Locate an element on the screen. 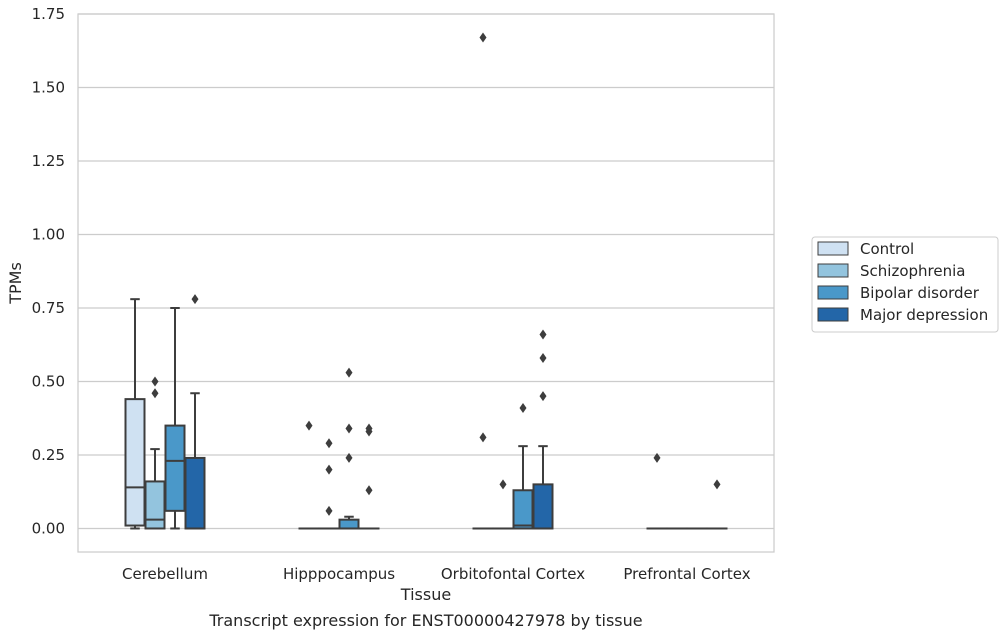 This screenshot has width=1007, height=639. y-tick-label: 0.25 is located at coordinates (48, 455).